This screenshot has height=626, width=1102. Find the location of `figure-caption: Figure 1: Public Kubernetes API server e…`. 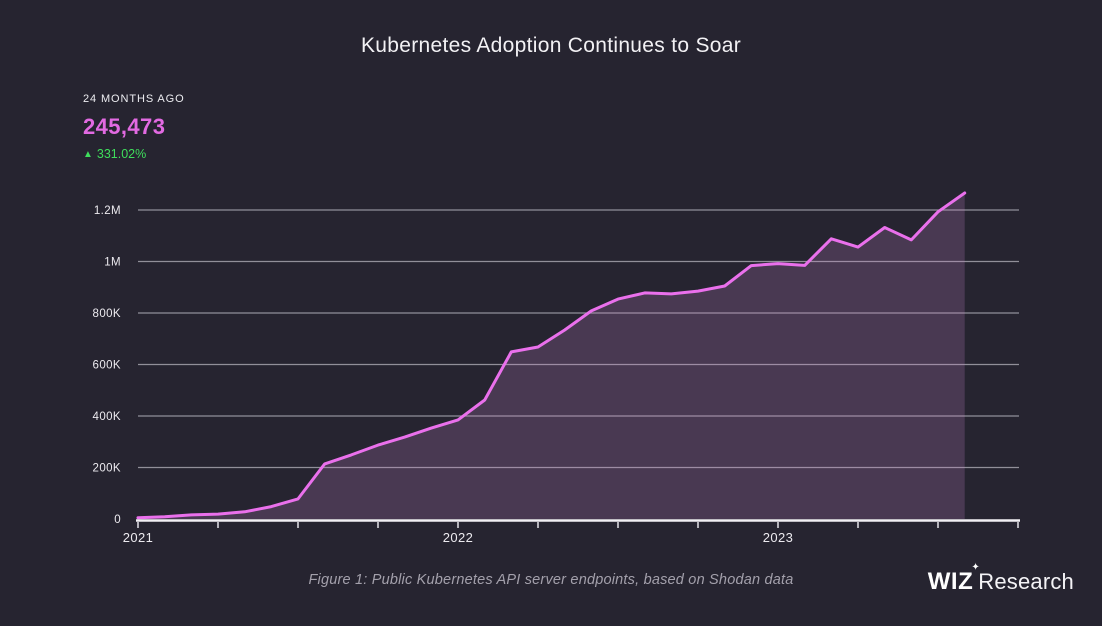

figure-caption: Figure 1: Public Kubernetes API server e… is located at coordinates (551, 580).